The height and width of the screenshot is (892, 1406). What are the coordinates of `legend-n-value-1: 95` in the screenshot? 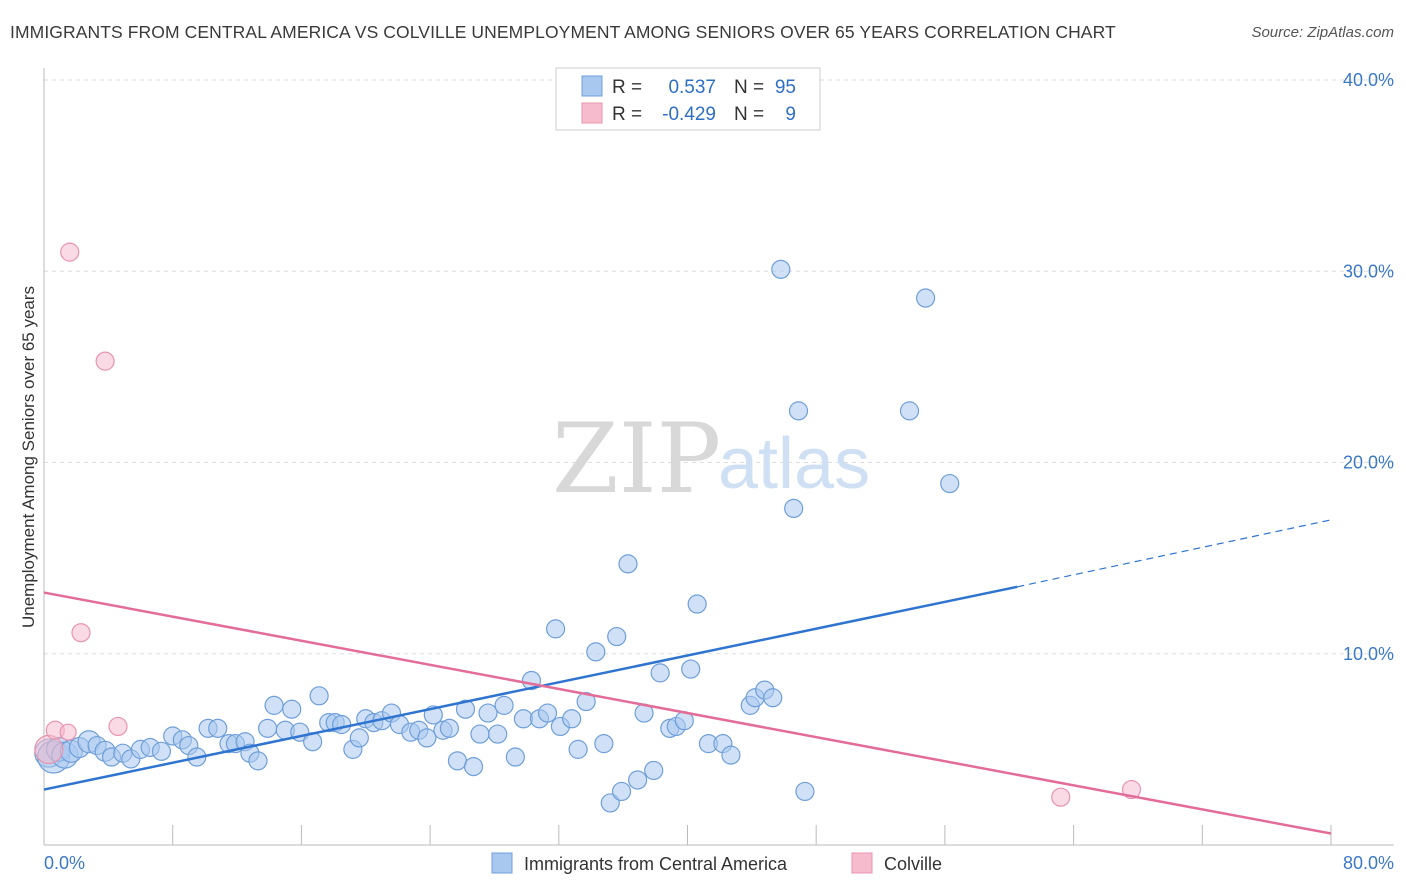 It's located at (785, 87).